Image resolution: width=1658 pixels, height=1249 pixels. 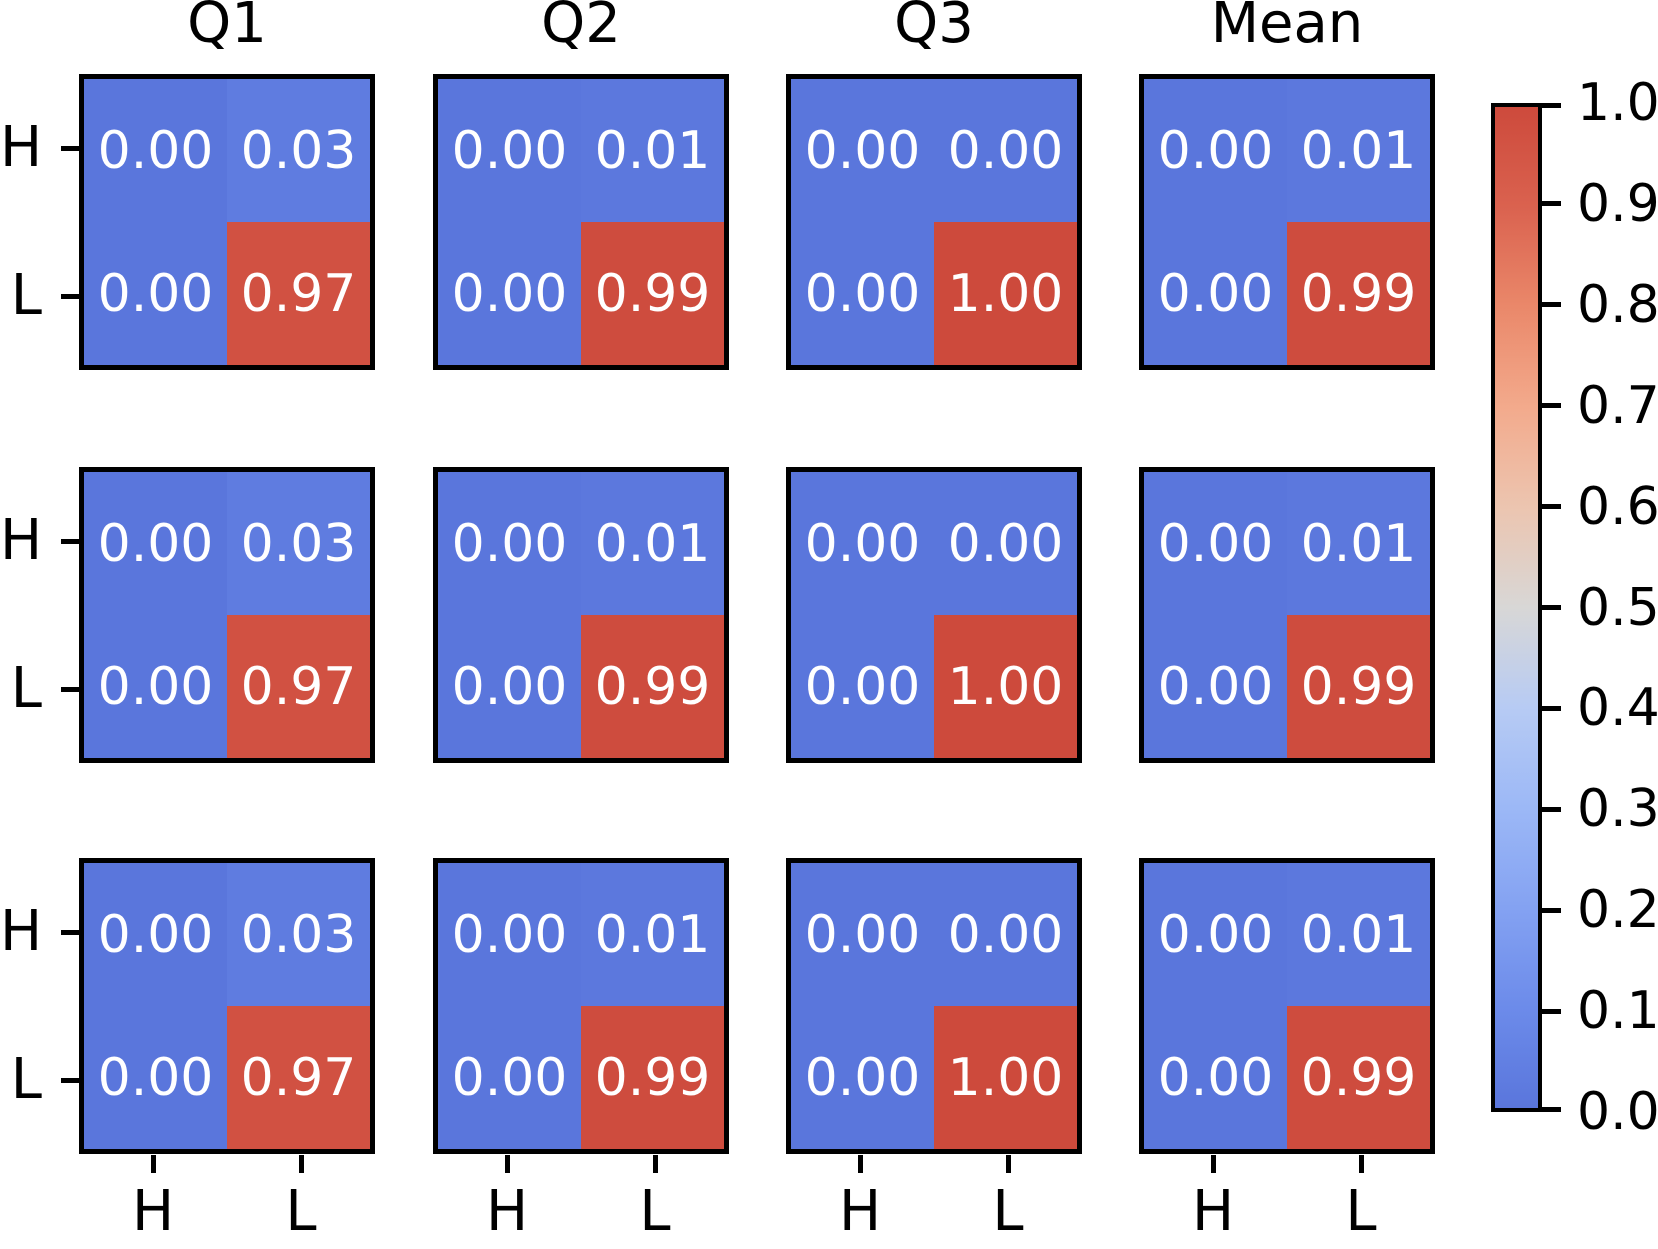 I want to click on cell-value: 1.00, so click(x=1005, y=1077).